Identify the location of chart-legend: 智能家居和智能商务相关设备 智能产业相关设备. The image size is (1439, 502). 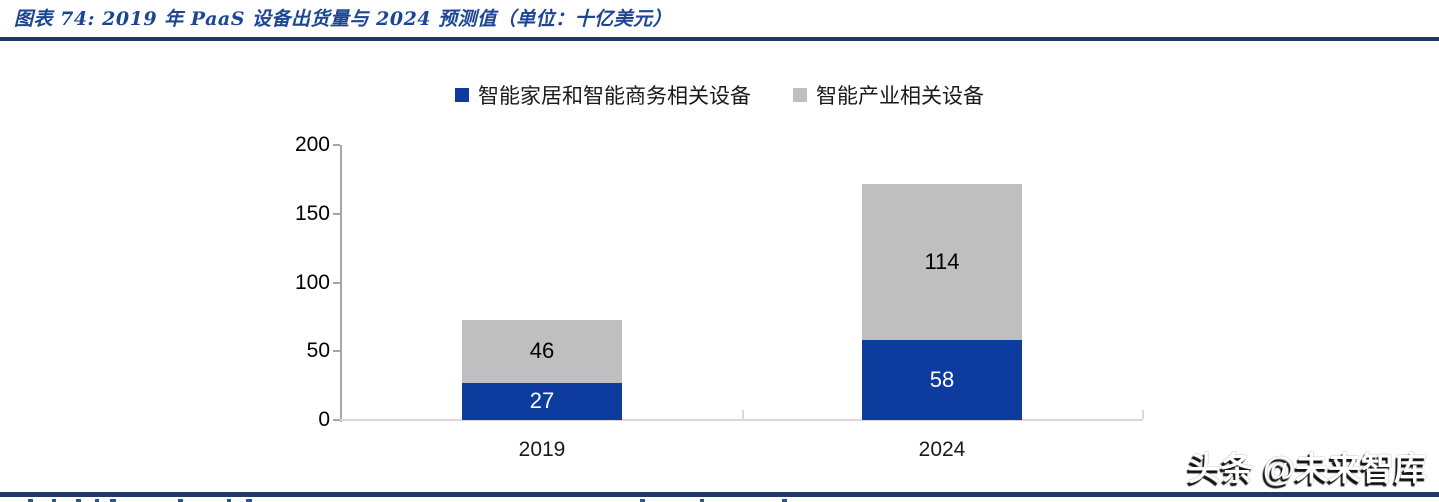
(719, 95).